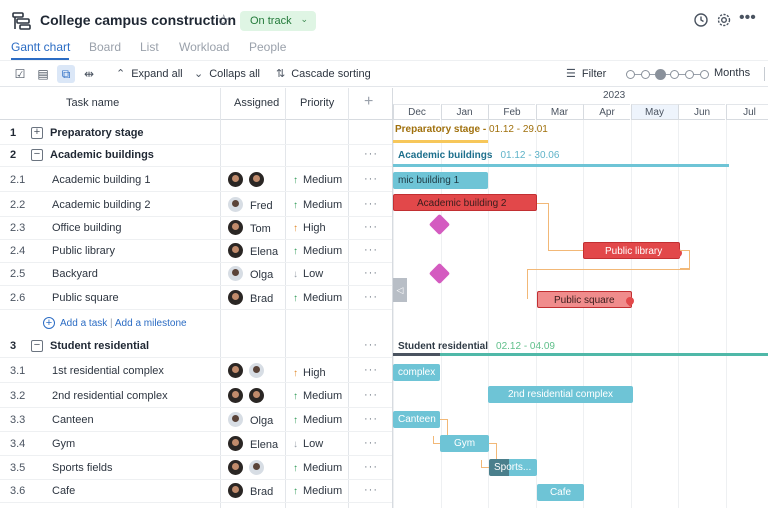  I want to click on task-row: 2.5 Backyard Olga ↓ Low ···, so click(196, 274).